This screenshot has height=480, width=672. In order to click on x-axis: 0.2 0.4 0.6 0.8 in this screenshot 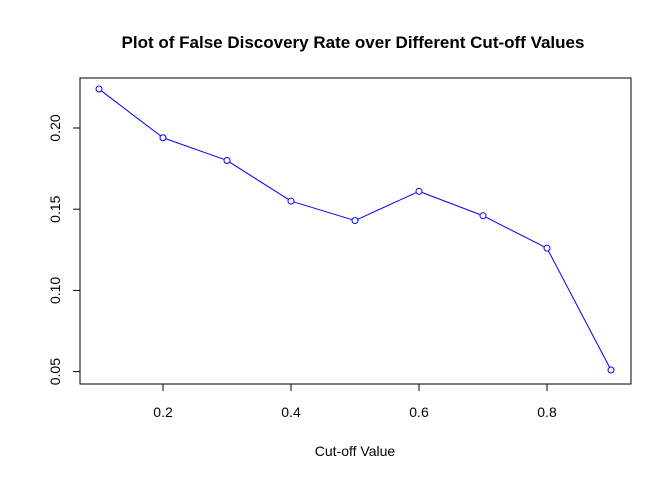, I will do `click(355, 401)`.